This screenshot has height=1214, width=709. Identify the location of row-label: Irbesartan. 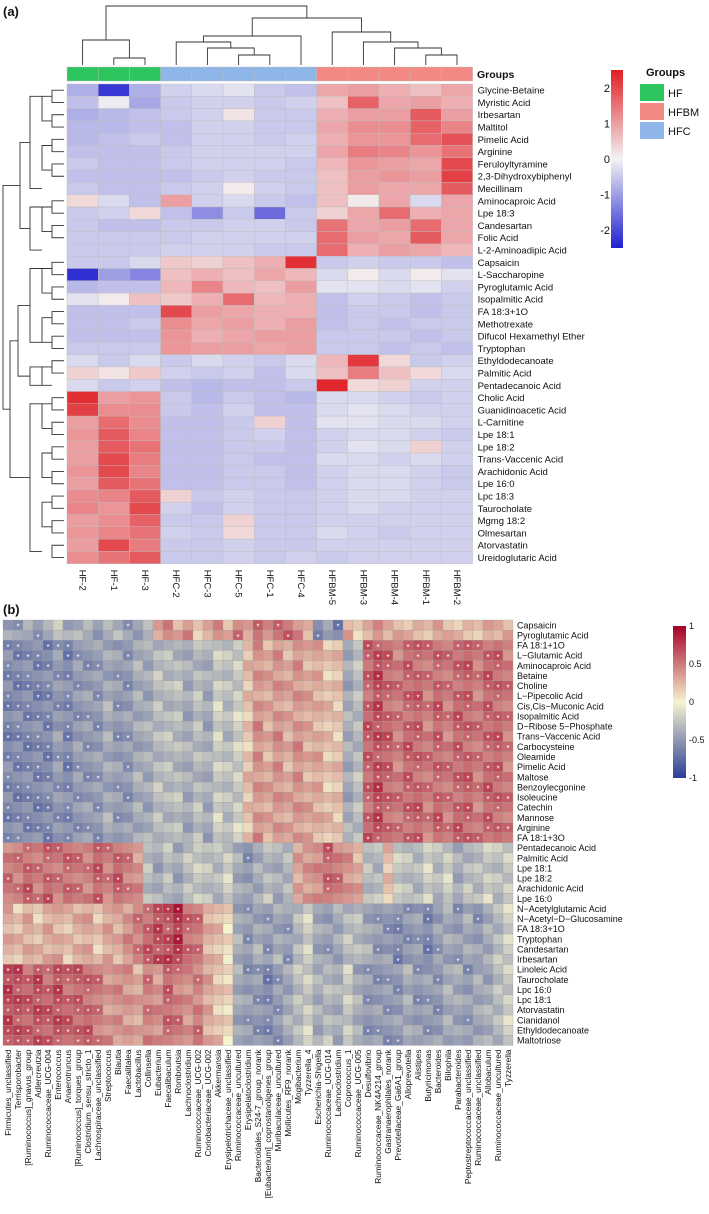
(537, 960).